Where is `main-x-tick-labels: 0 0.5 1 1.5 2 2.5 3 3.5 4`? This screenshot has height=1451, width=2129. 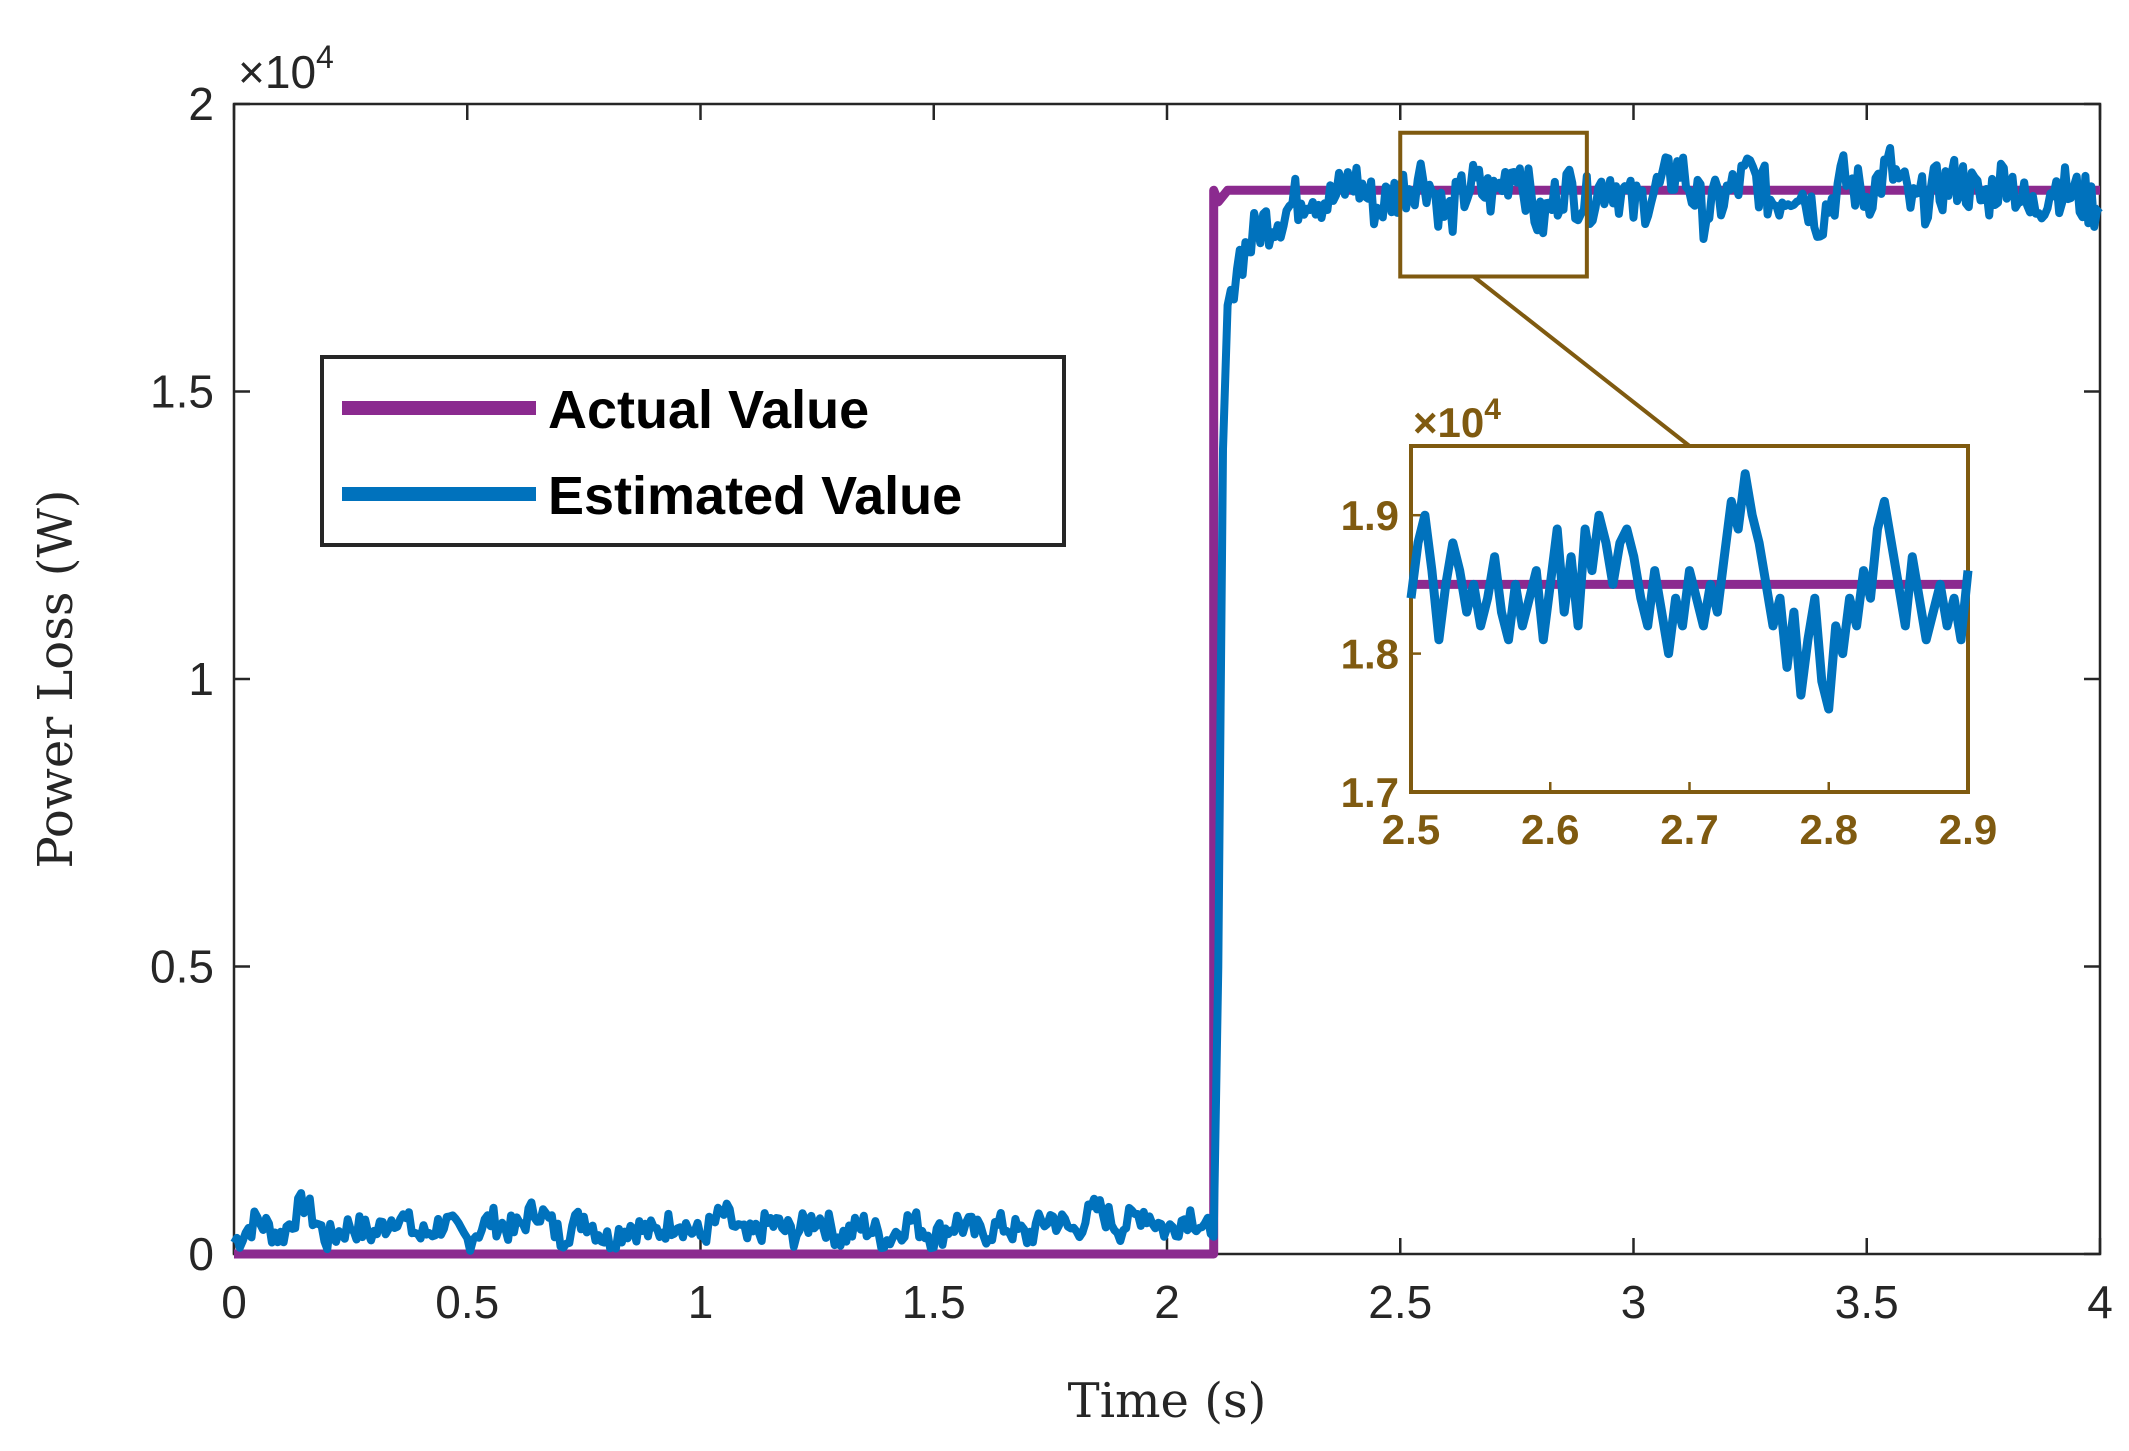
main-x-tick-labels: 0 0.5 1 1.5 2 2.5 3 3.5 4 is located at coordinates (1167, 1302).